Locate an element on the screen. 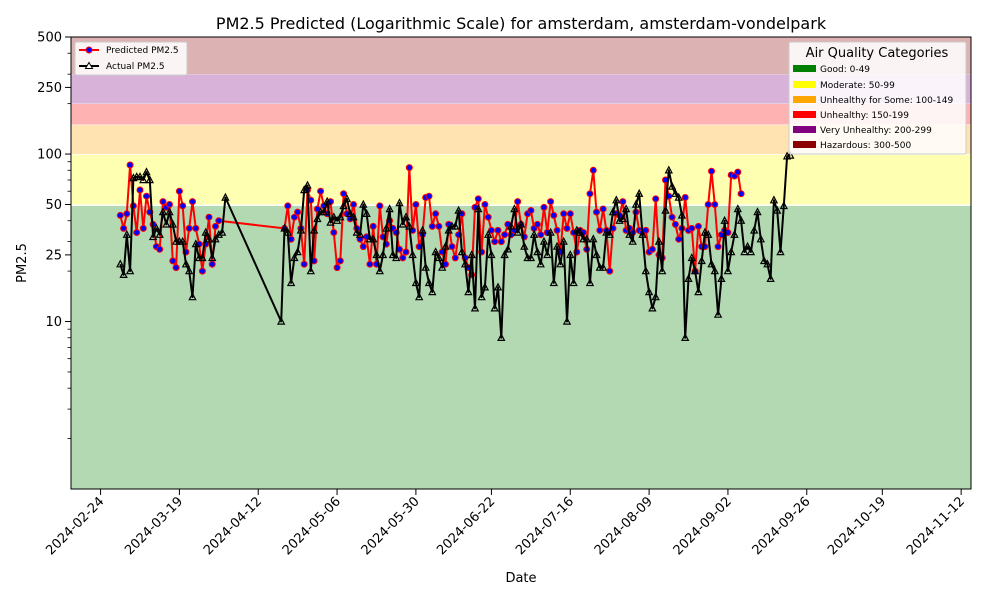  category-legend-box is located at coordinates (877, 98).